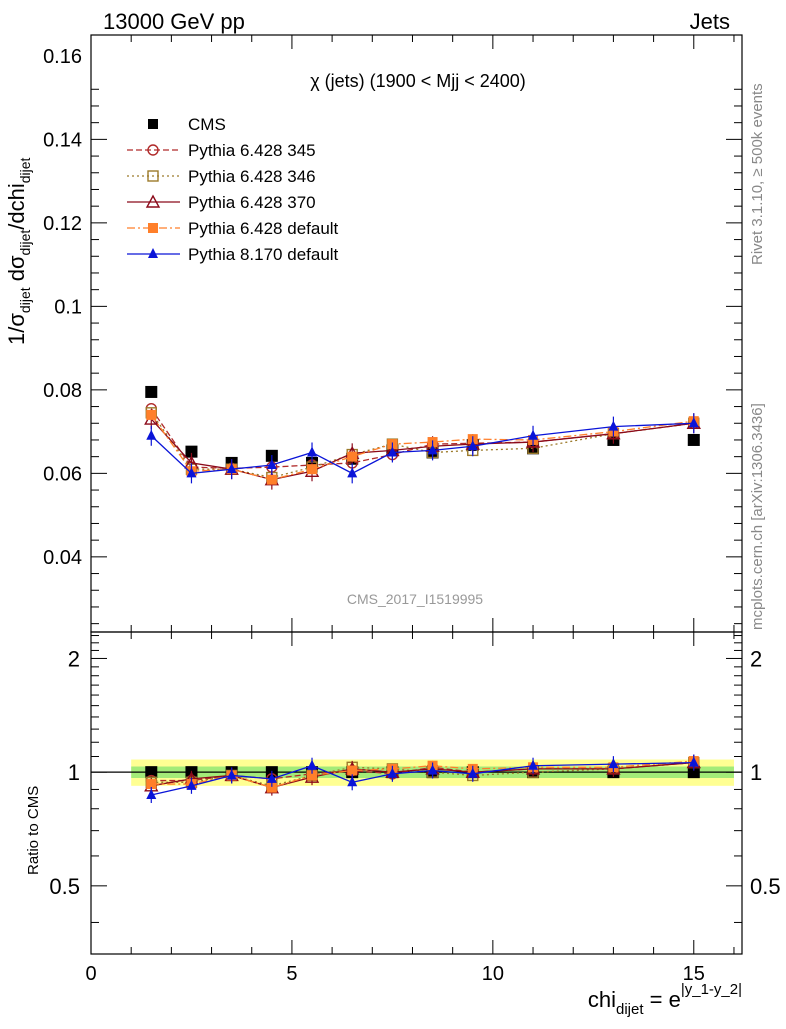  I want to click on side-text-bottom: mcplots.cern.ch [arXiv:1306.3436], so click(757, 516).